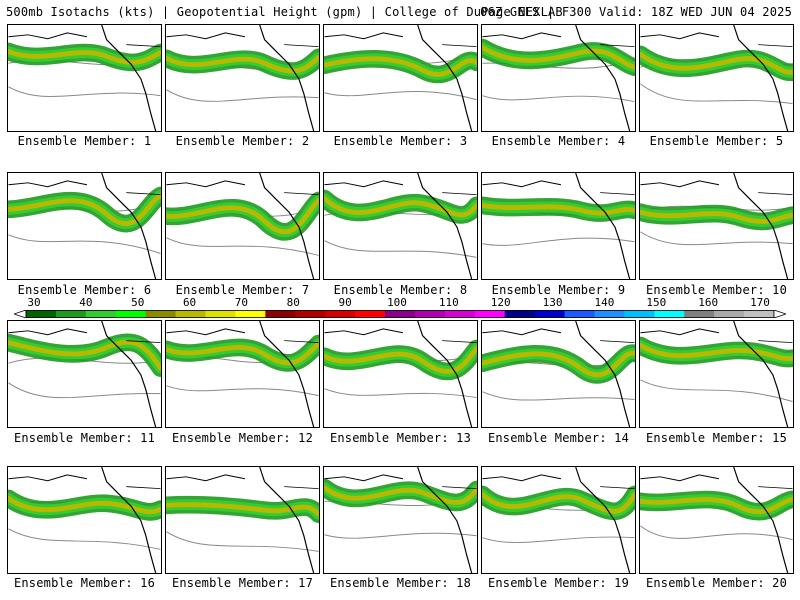  I want to click on colorbar-tick-label: 130, so click(552, 302).